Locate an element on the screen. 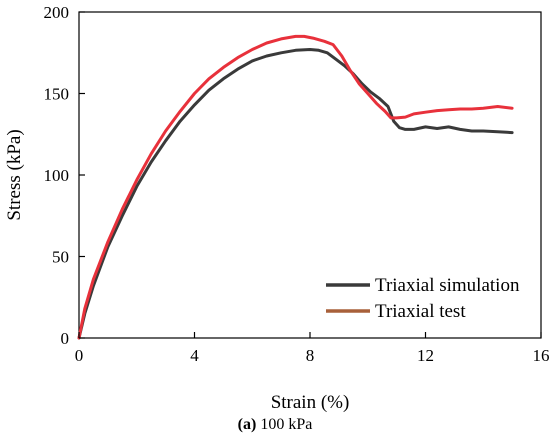  y-tick-label: 100 is located at coordinates (57, 175).